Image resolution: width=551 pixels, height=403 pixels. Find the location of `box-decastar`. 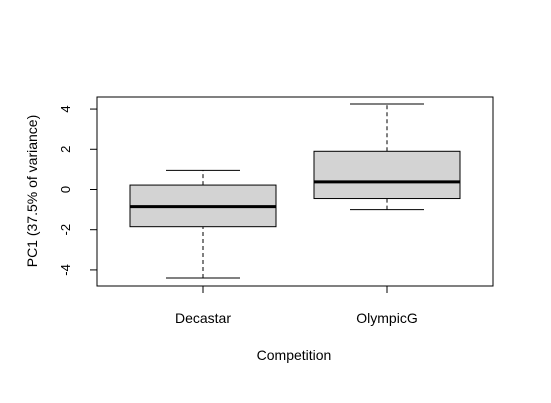

box-decastar is located at coordinates (203, 224).